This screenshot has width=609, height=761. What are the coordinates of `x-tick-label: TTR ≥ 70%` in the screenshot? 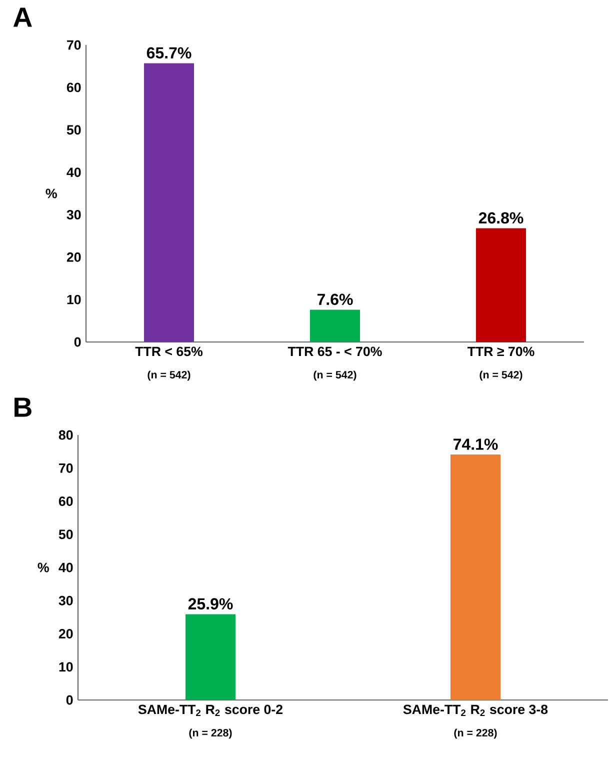 It's located at (501, 351).